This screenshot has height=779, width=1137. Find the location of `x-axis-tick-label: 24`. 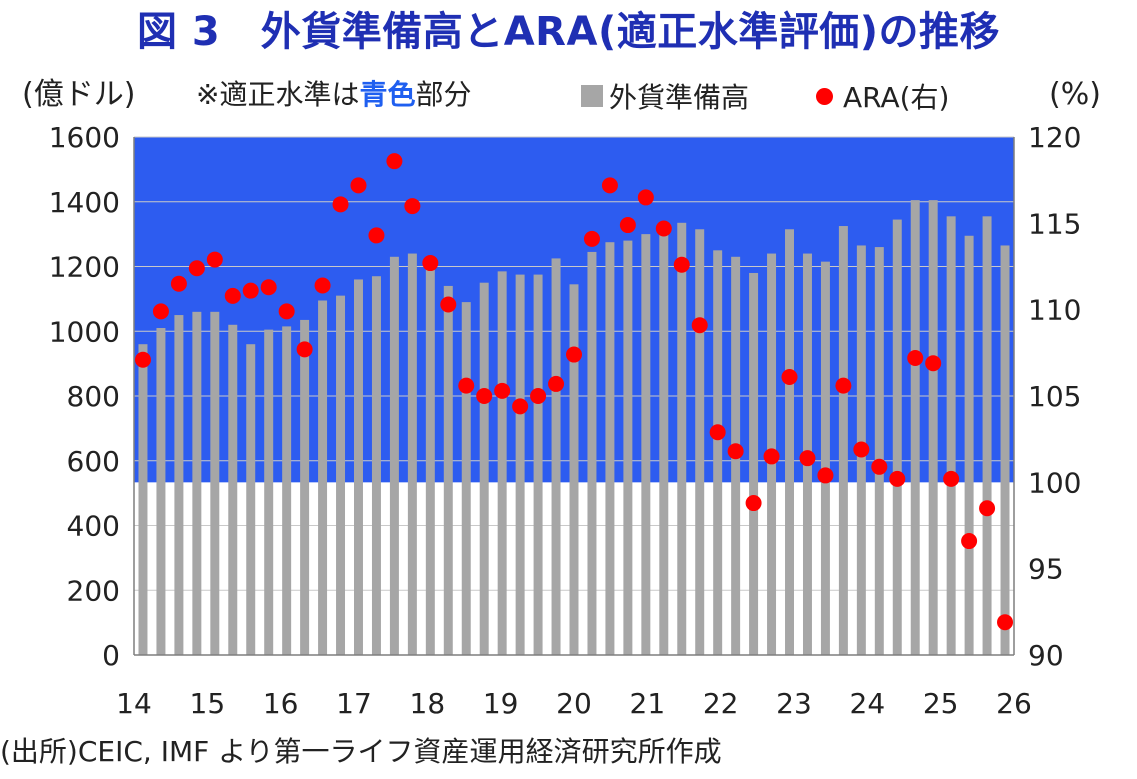

x-axis-tick-label: 24 is located at coordinates (868, 703).